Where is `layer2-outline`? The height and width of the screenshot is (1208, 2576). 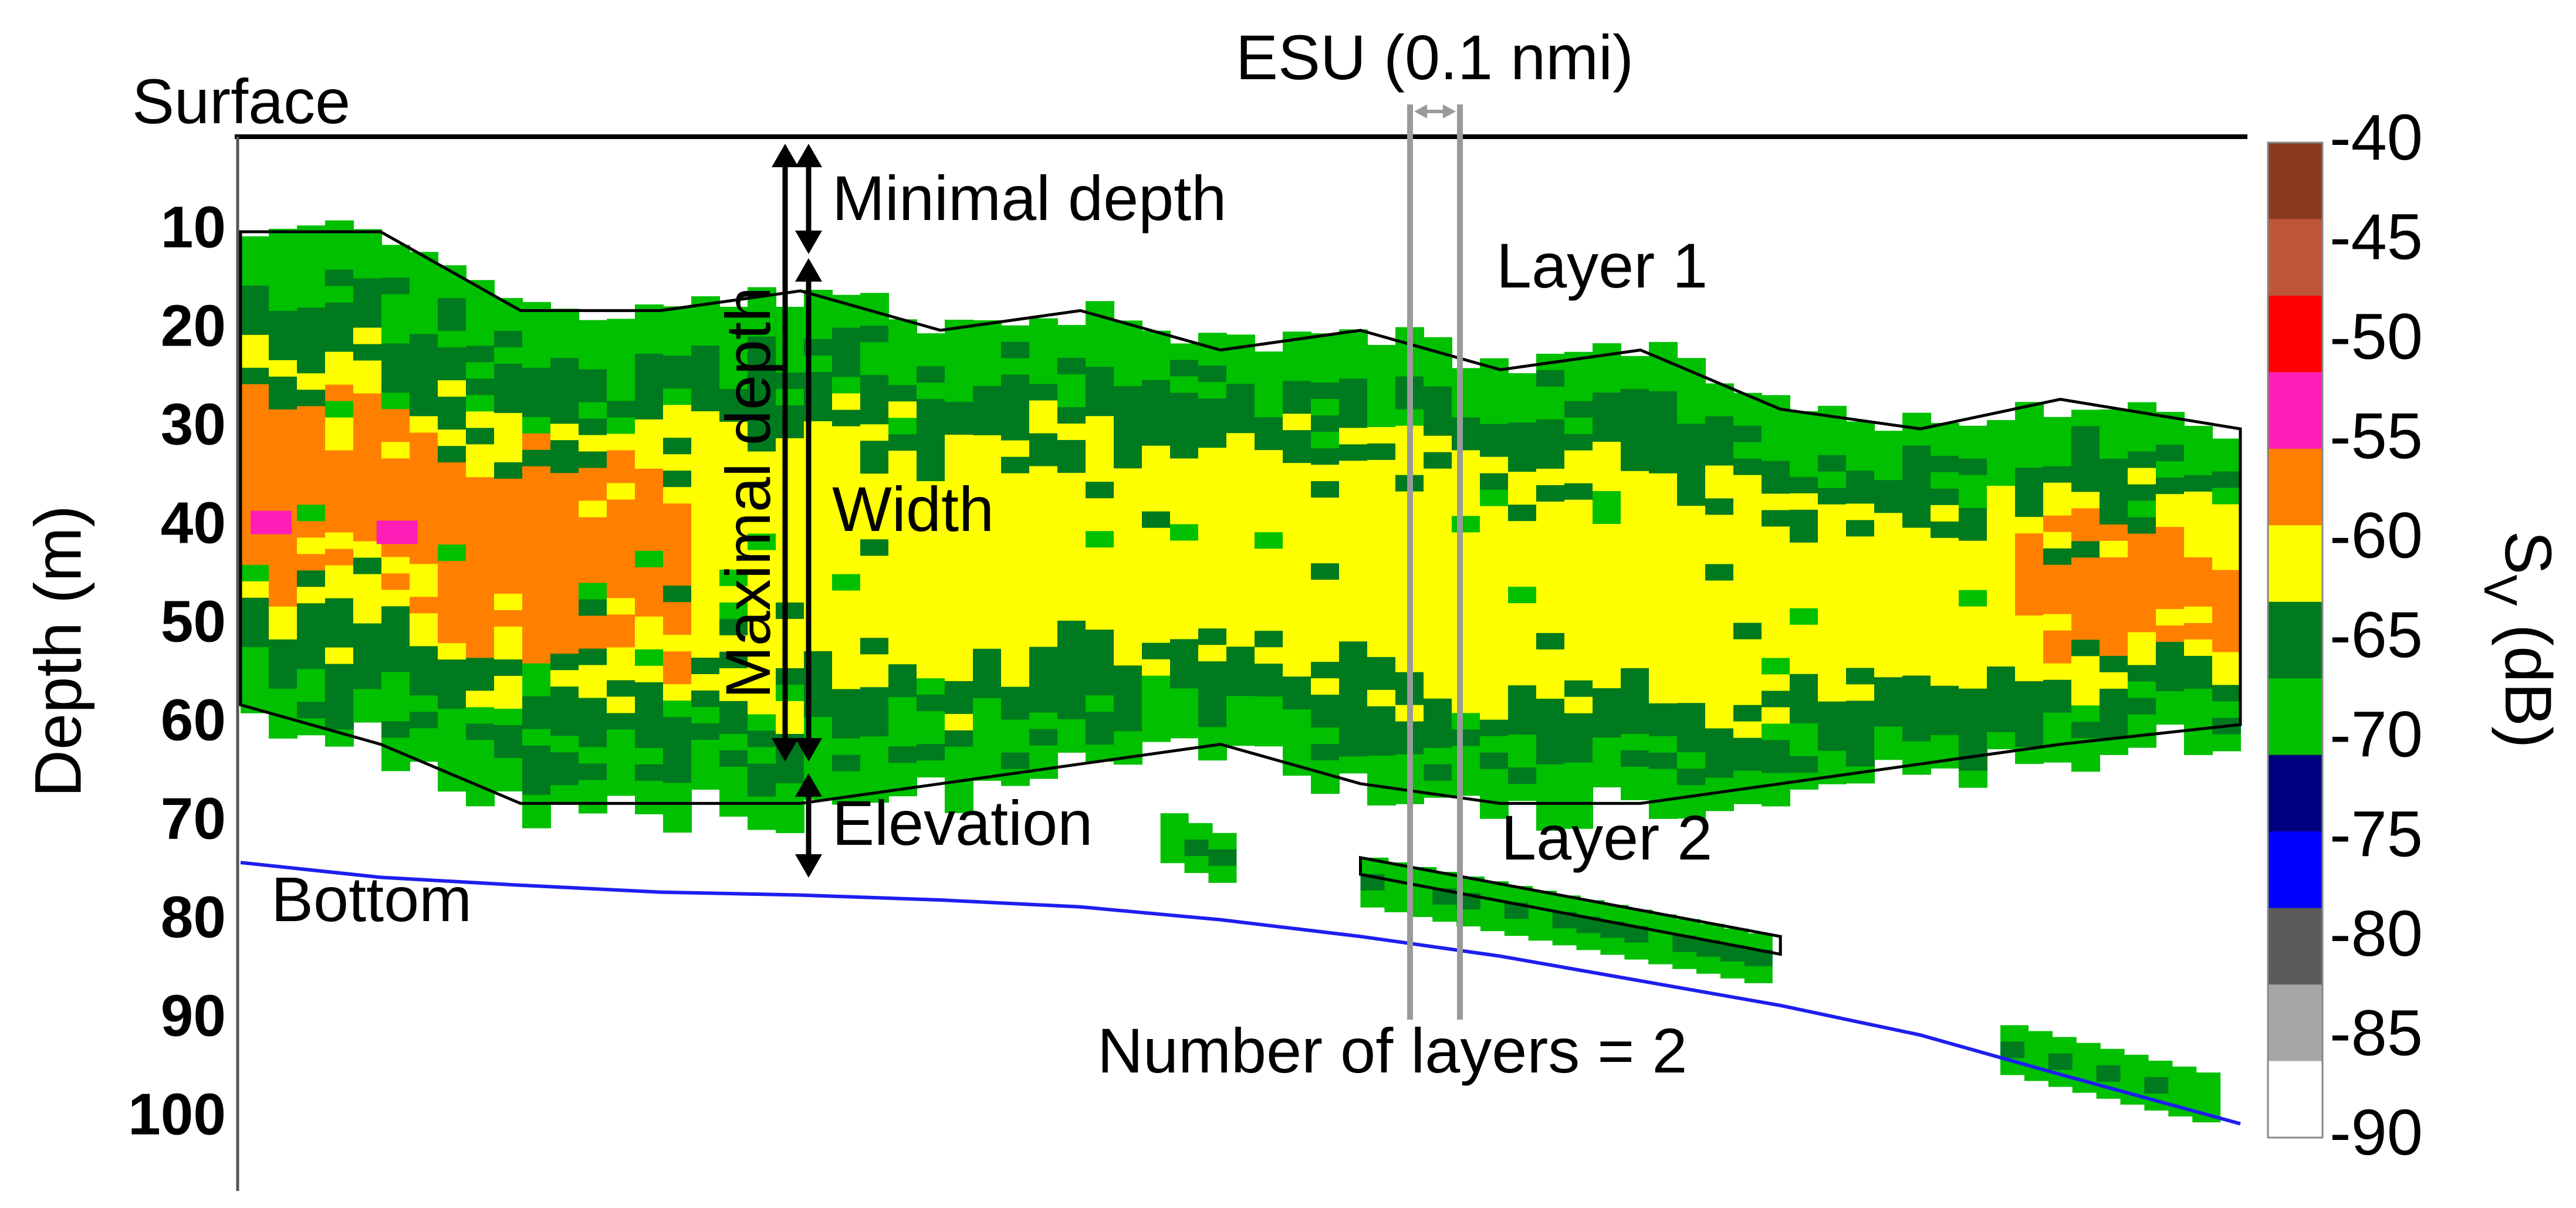 layer2-outline is located at coordinates (1570, 905).